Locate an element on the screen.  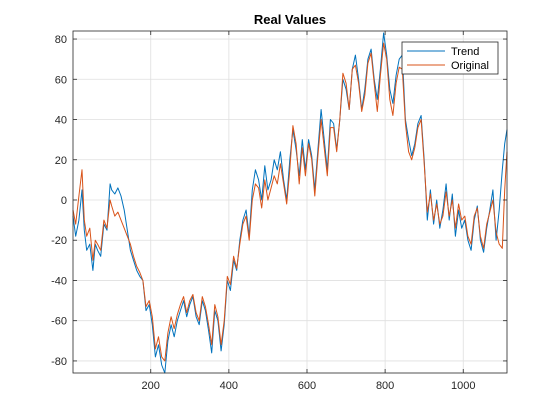
y-tick-label: -40 is located at coordinates (59, 281).